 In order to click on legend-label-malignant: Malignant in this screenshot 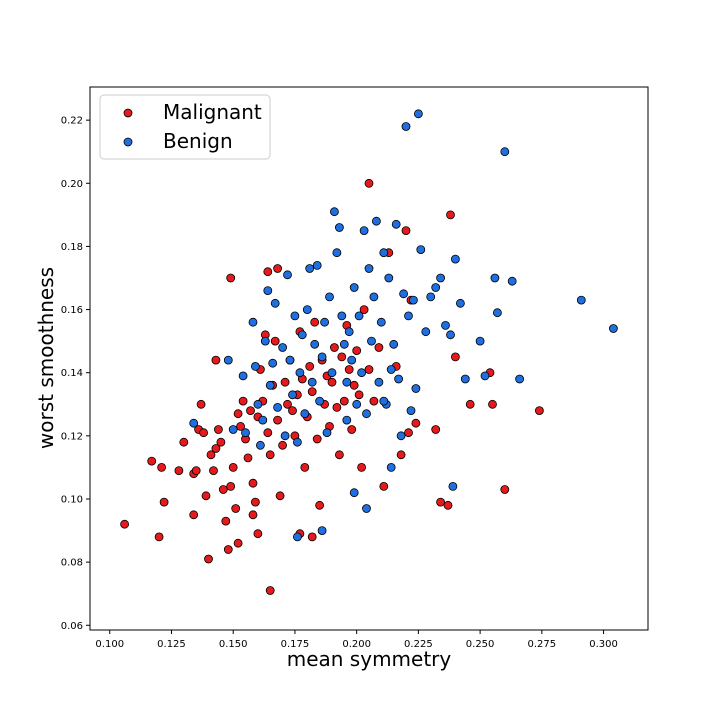, I will do `click(212, 112)`.